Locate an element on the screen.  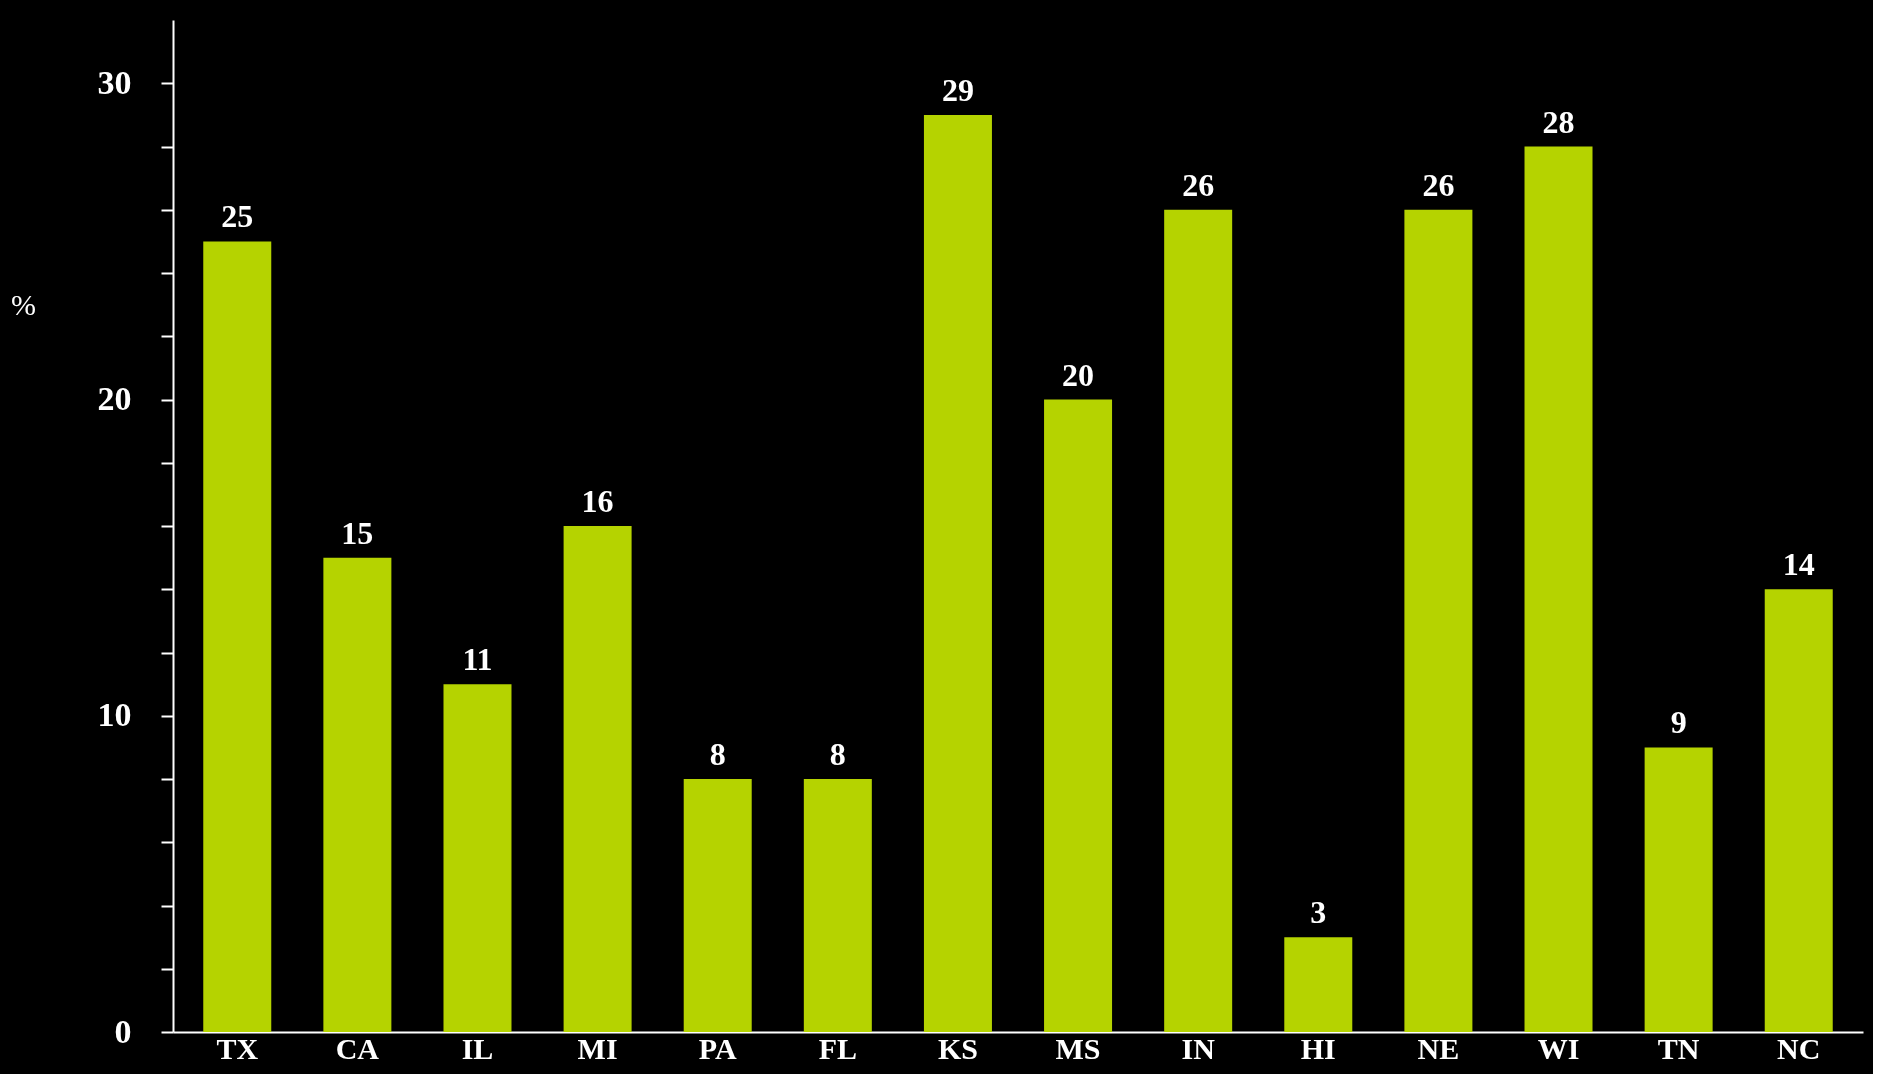
y-tick-label: 0 is located at coordinates (123, 1031).